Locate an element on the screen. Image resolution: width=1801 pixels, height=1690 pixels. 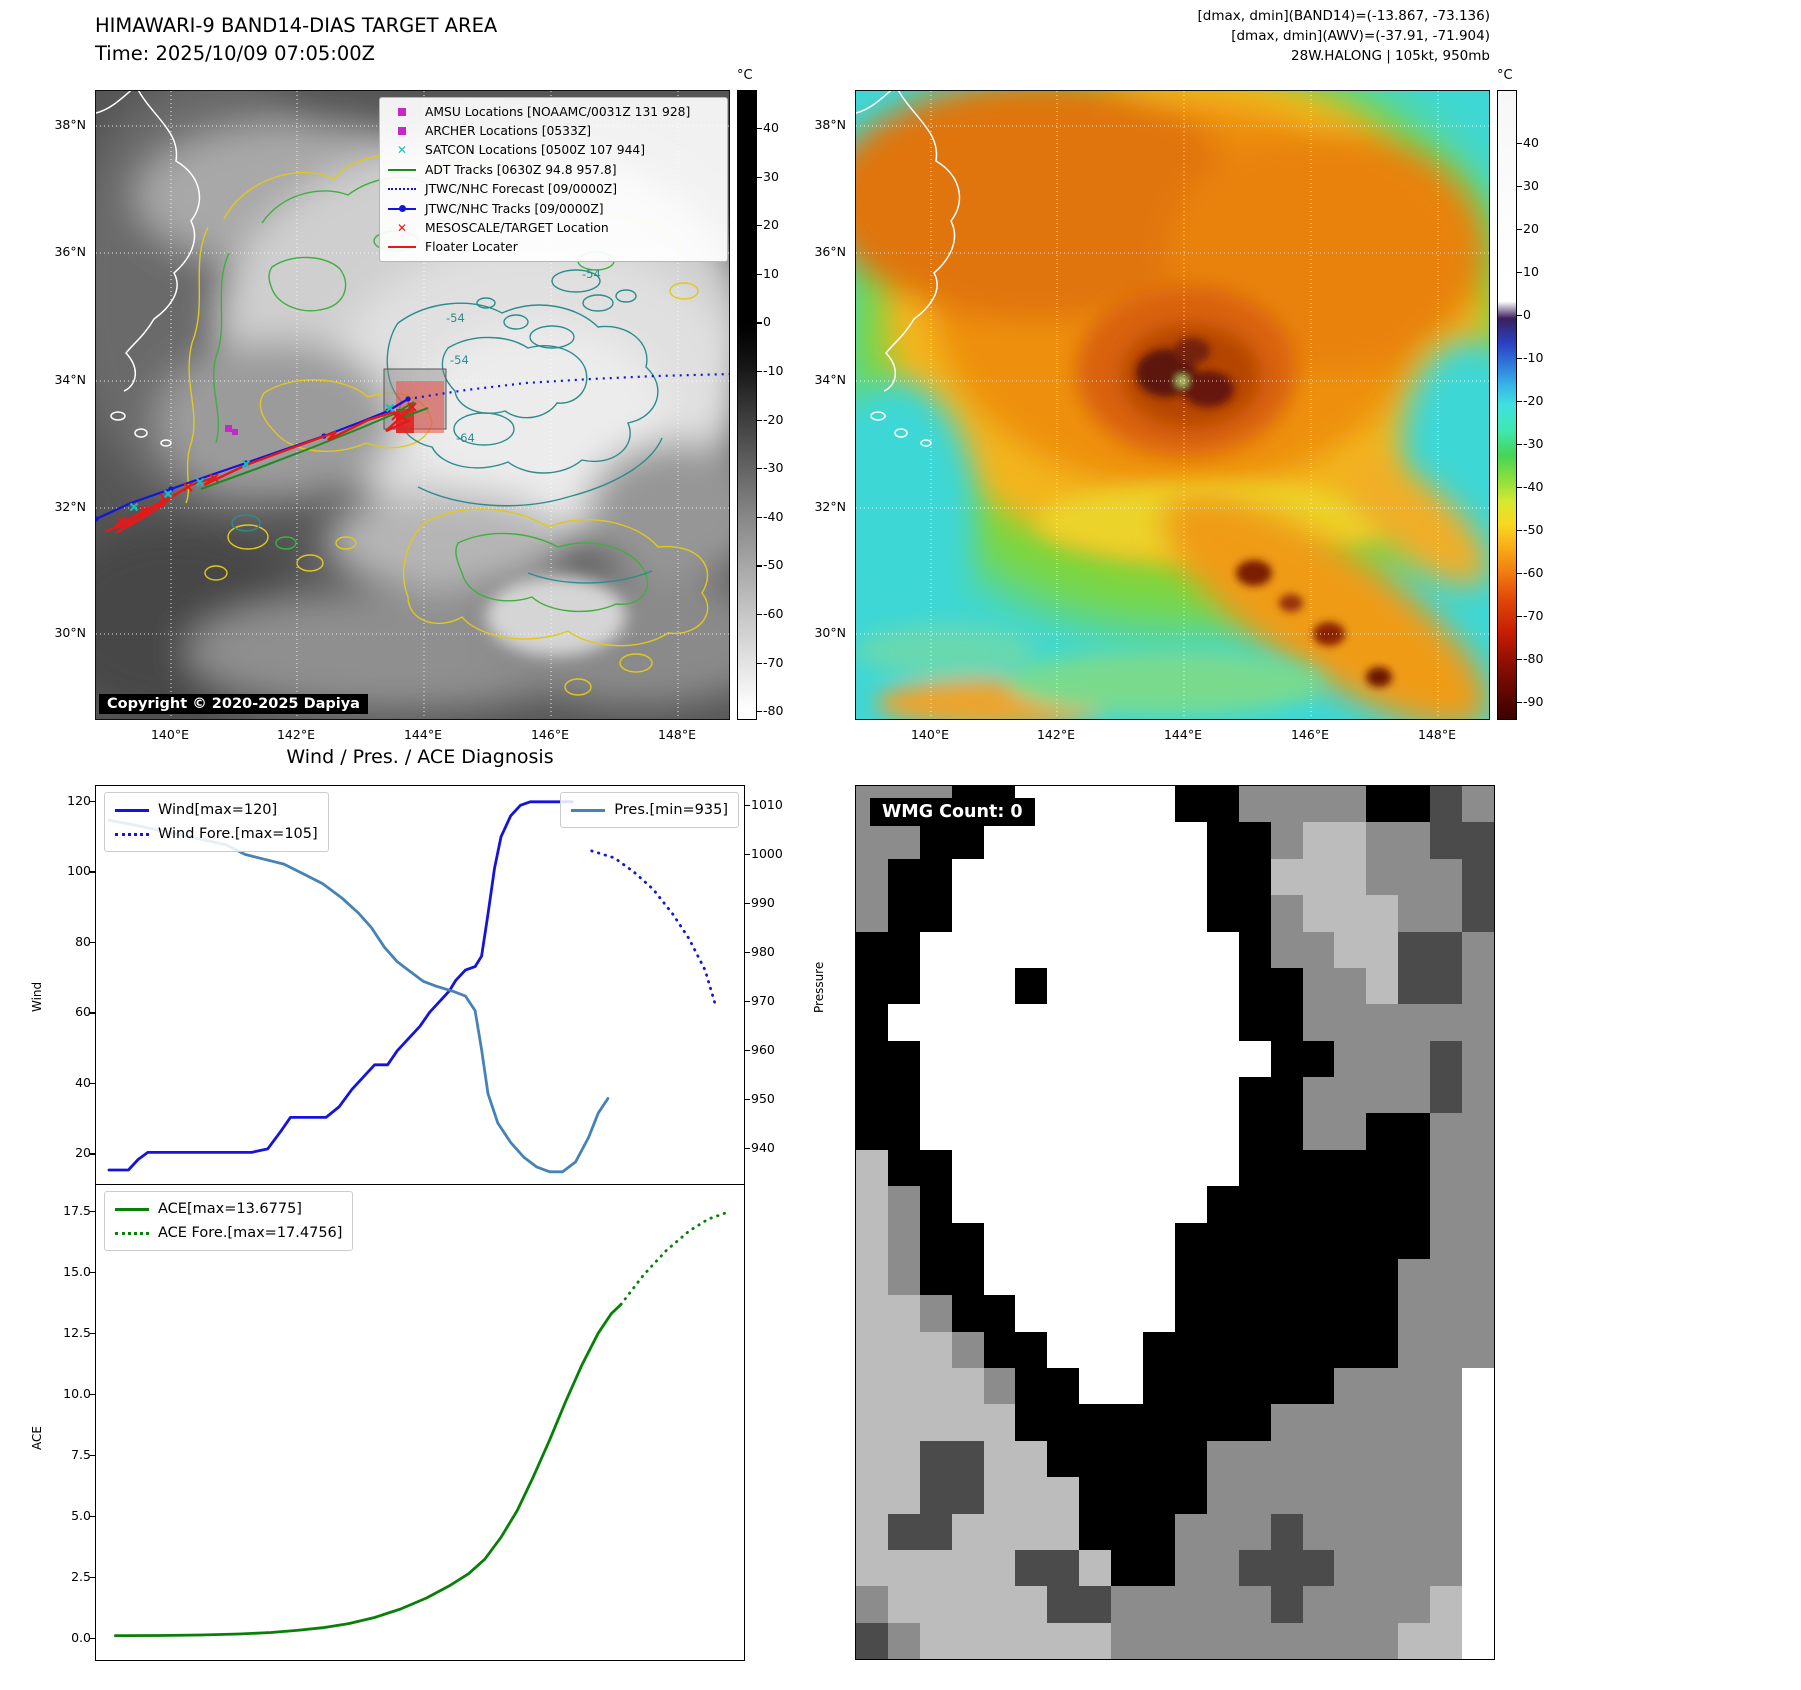
pressure-tick: 1010 is located at coordinates (767, 804).